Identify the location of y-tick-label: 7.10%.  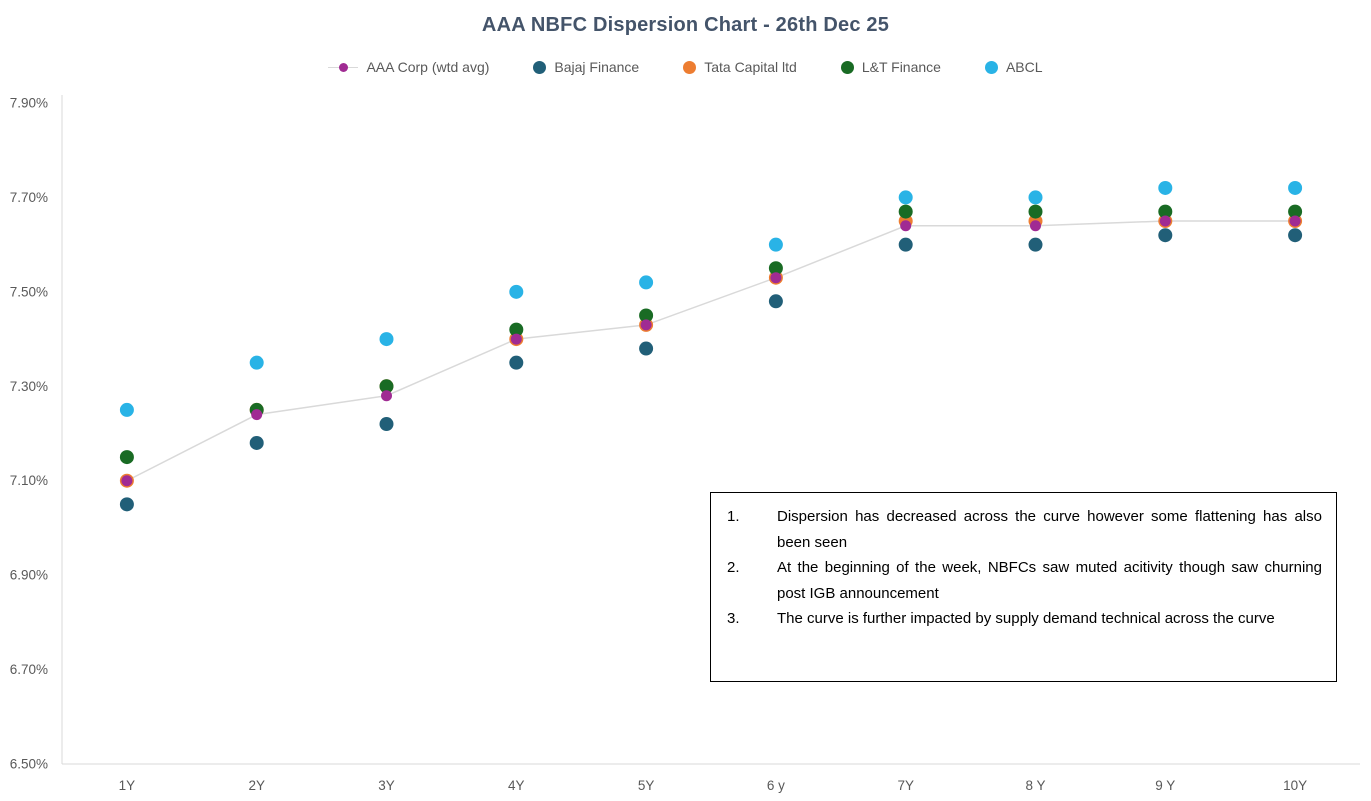
(29, 480).